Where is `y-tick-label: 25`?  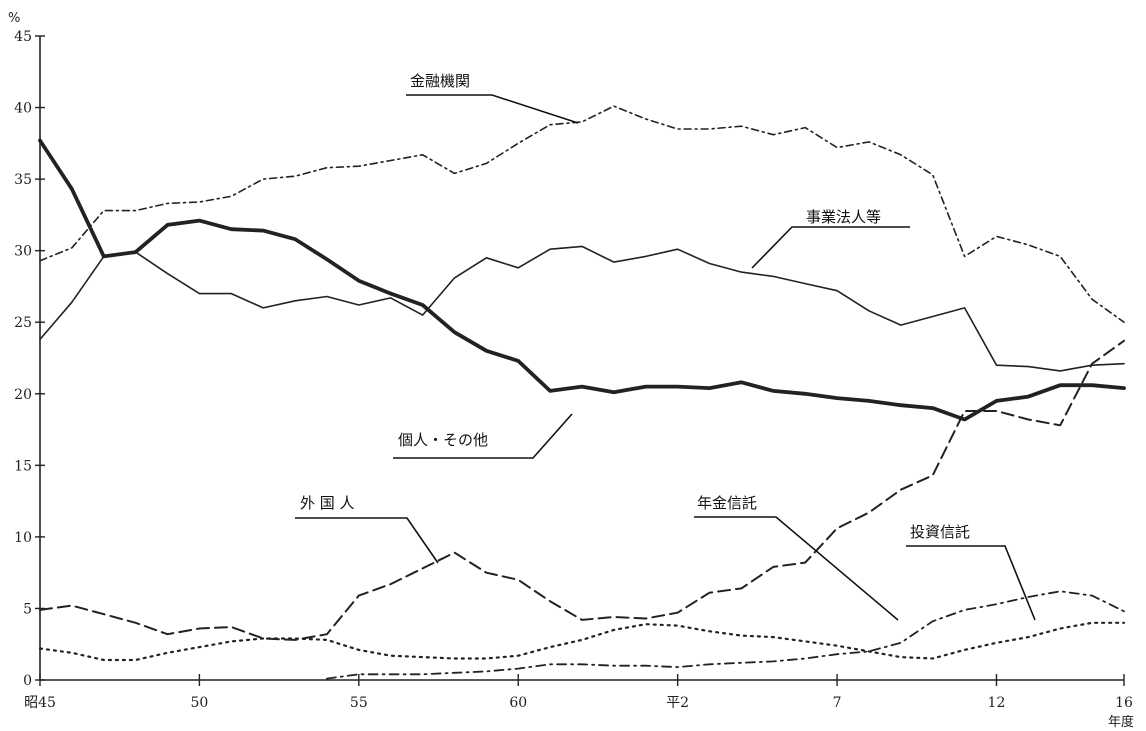 y-tick-label: 25 is located at coordinates (23, 323).